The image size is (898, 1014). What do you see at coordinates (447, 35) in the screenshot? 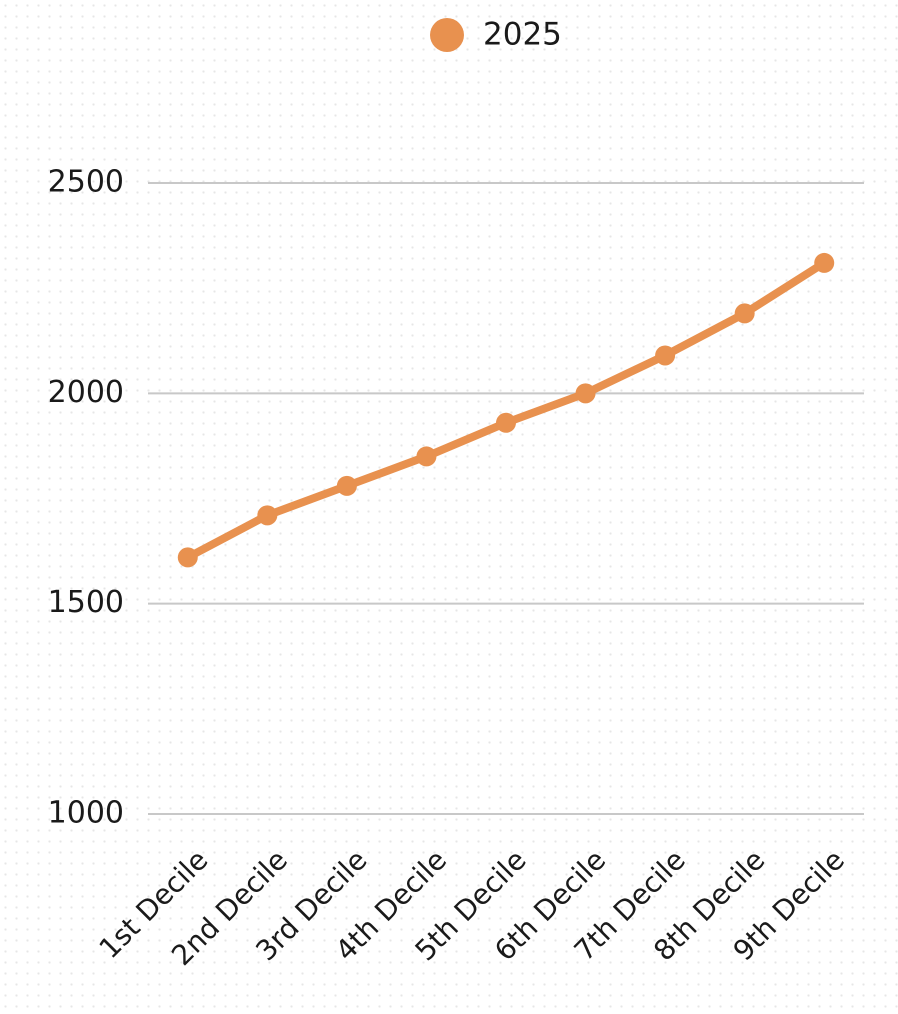
I see `legend-marker` at bounding box center [447, 35].